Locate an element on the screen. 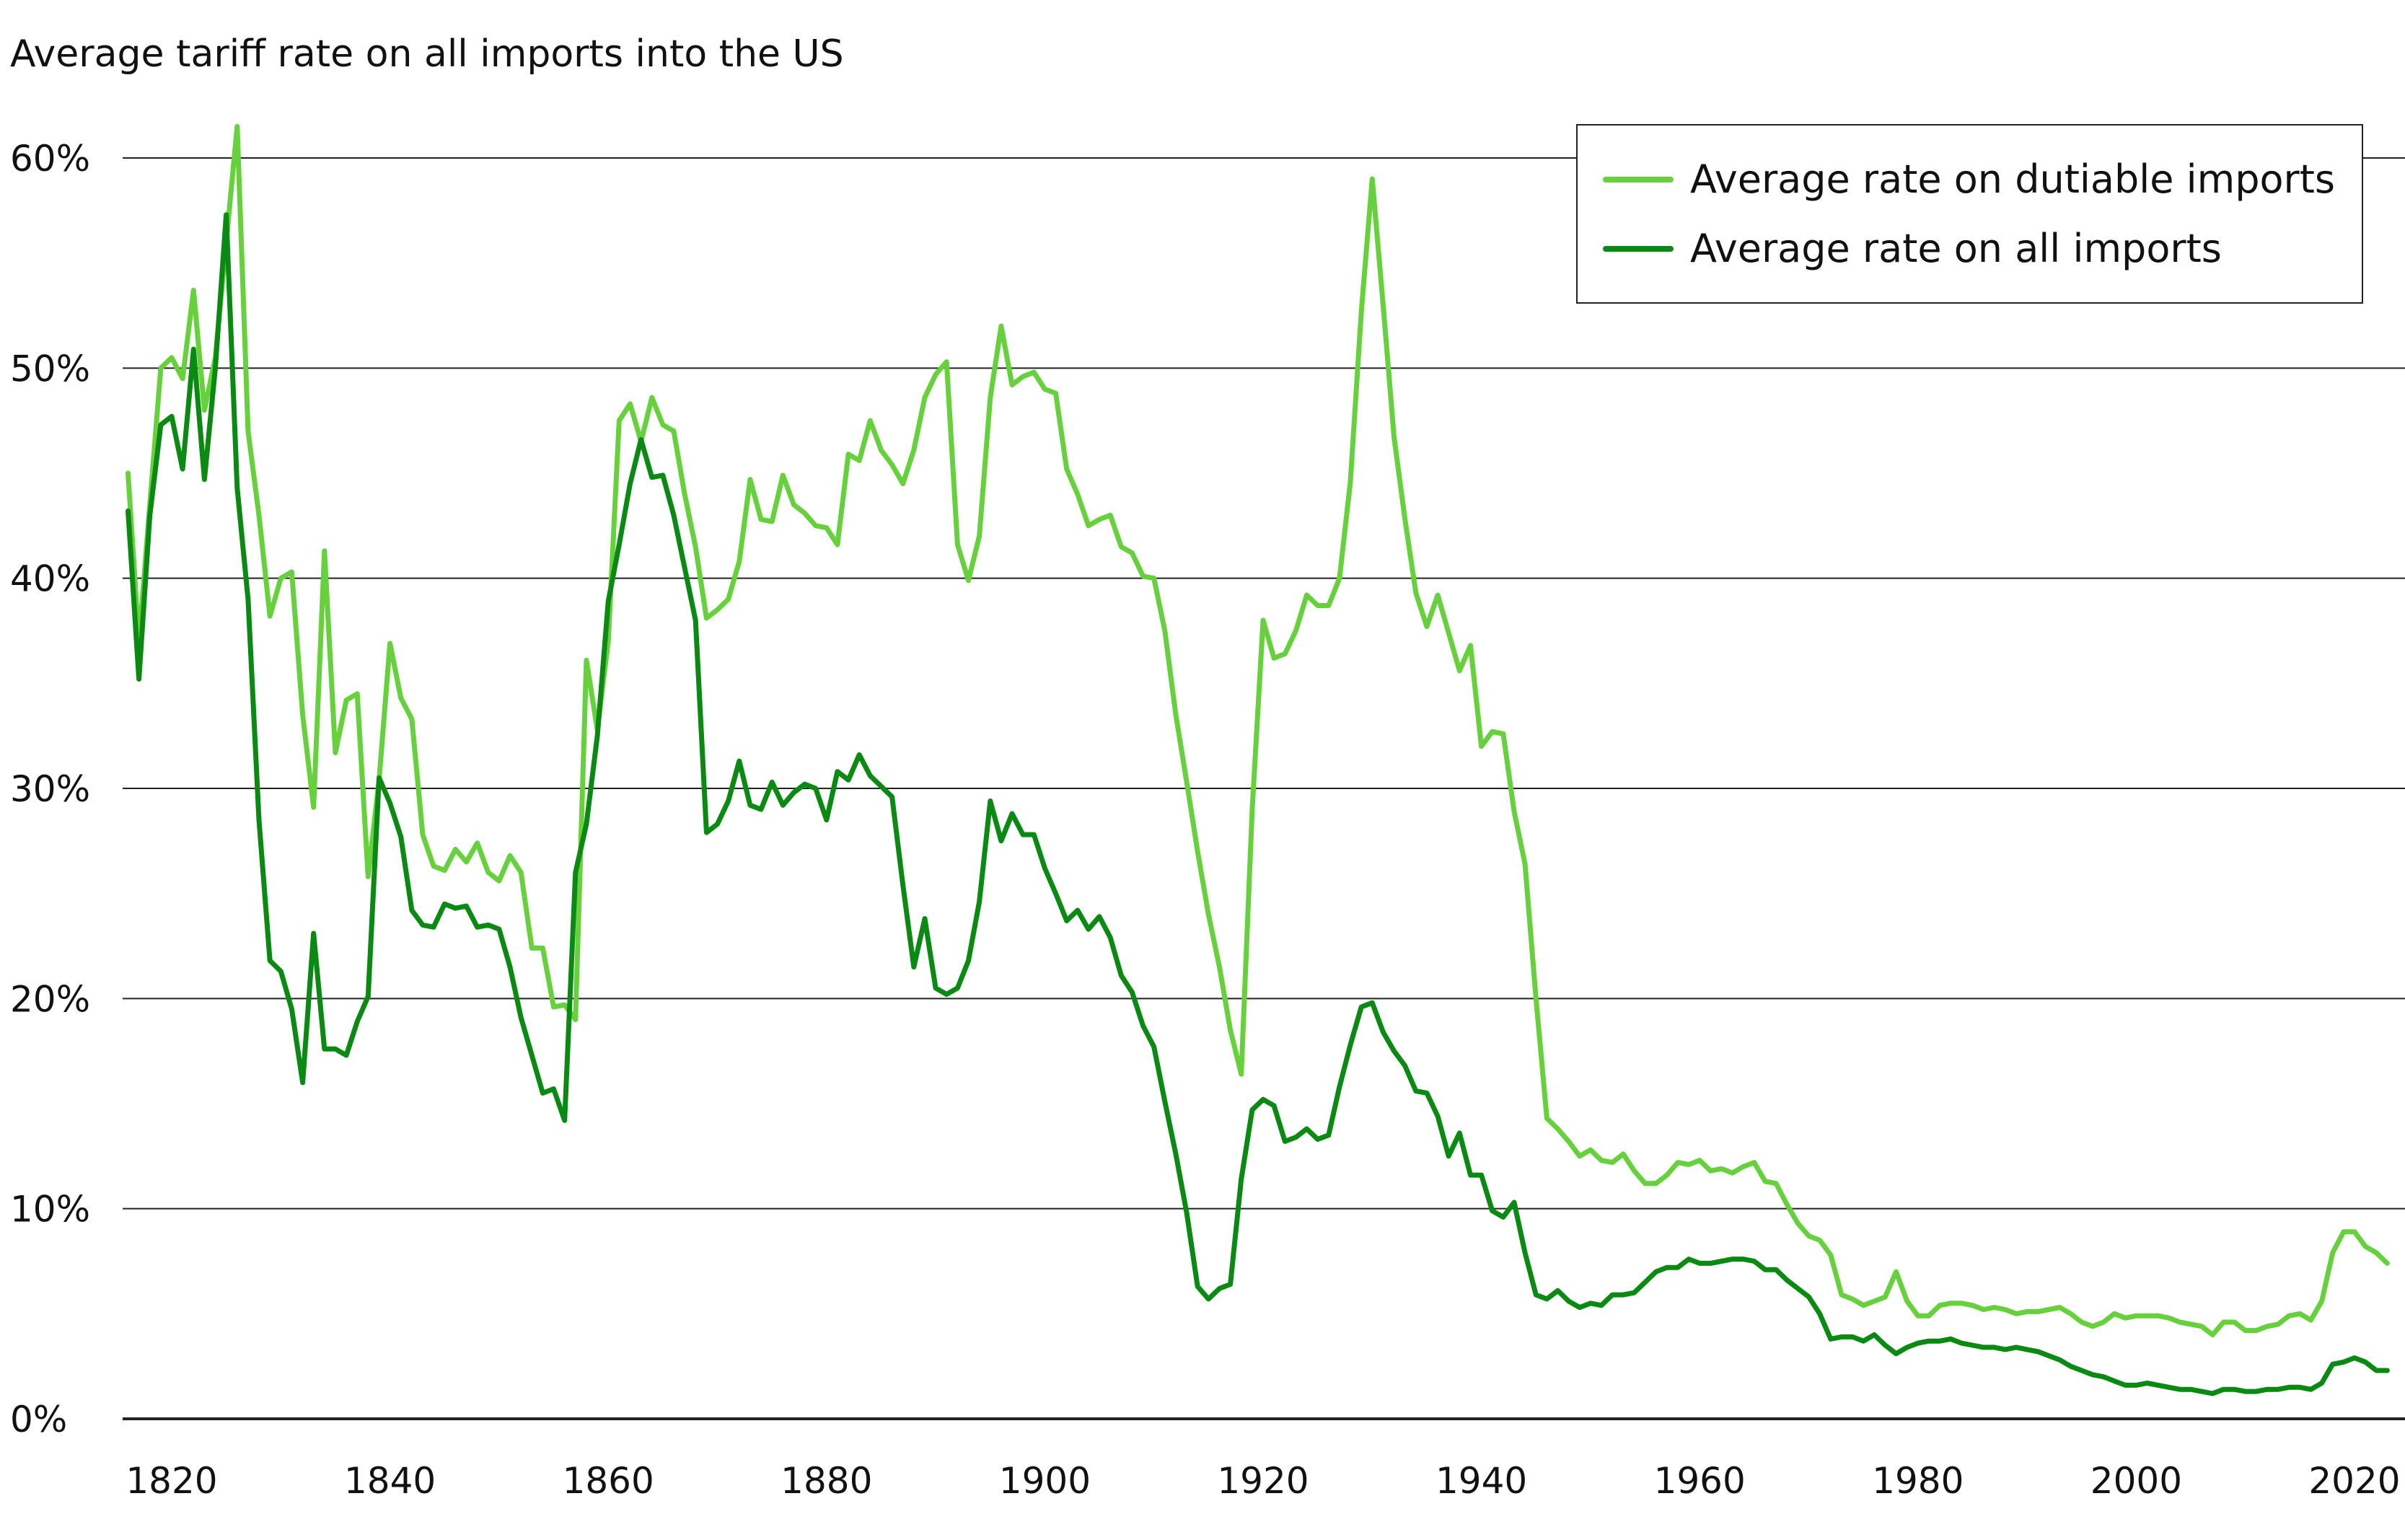 The width and height of the screenshot is (2405, 1540). x-tick-label: 2000 is located at coordinates (2136, 1481).